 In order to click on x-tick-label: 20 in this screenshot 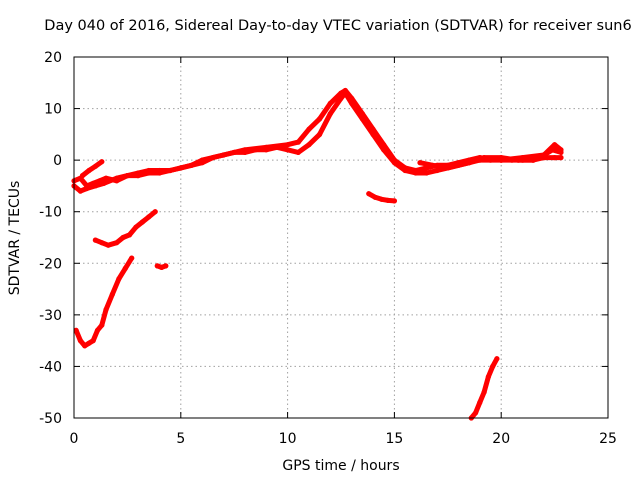, I will do `click(501, 439)`.